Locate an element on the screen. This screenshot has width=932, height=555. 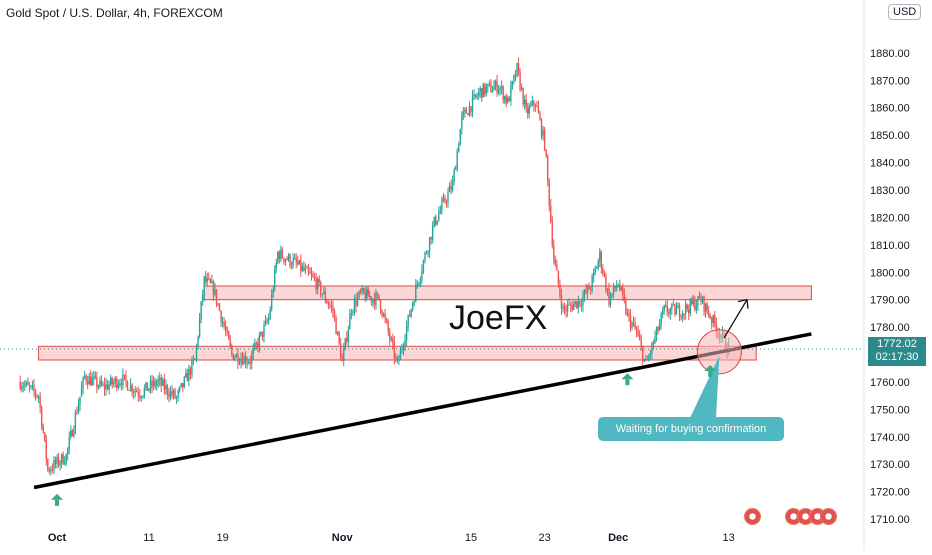
y-tick-label: 1840.00 is located at coordinates (890, 164).